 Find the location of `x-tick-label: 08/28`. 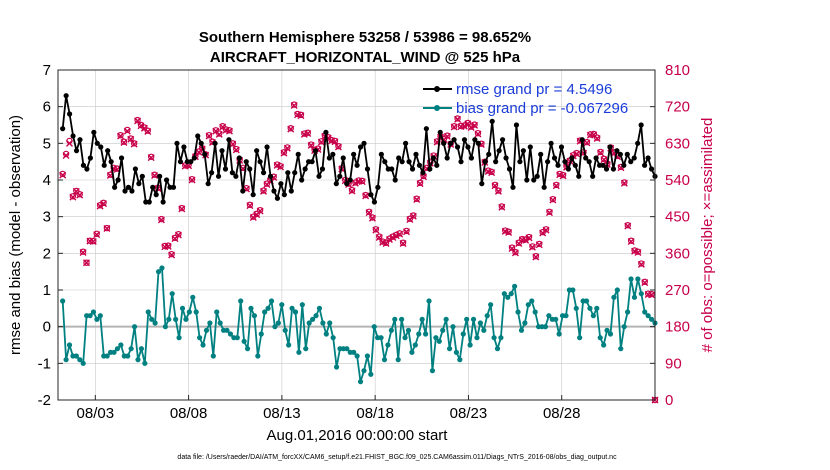

x-tick-label: 08/28 is located at coordinates (562, 413).